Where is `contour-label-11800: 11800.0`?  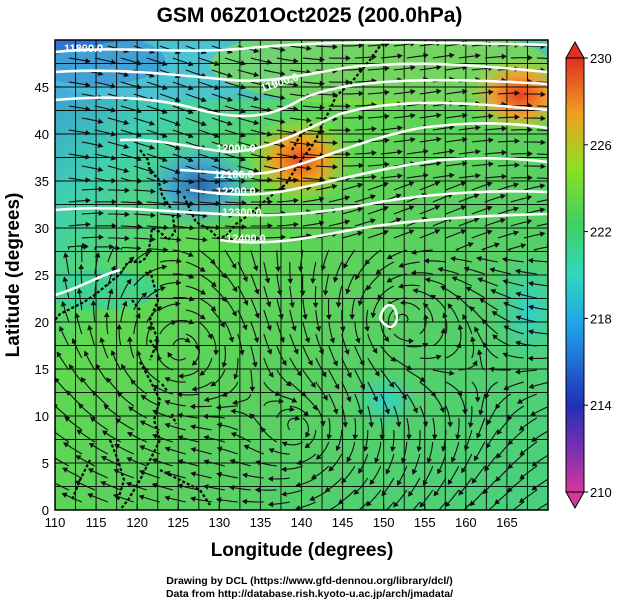 contour-label-11800: 11800.0 is located at coordinates (83, 49).